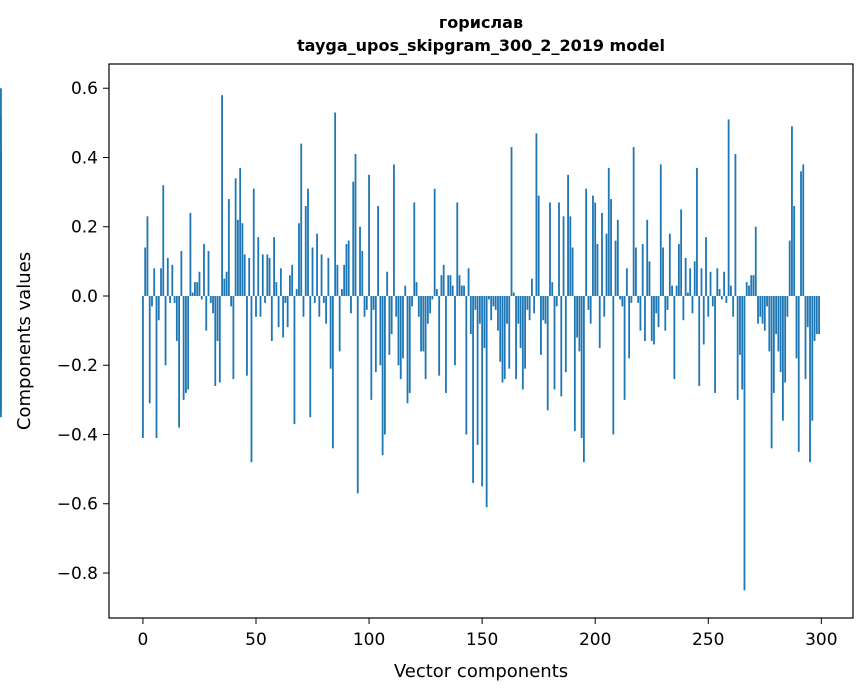  I want to click on x-tick-label: 150, so click(482, 640).